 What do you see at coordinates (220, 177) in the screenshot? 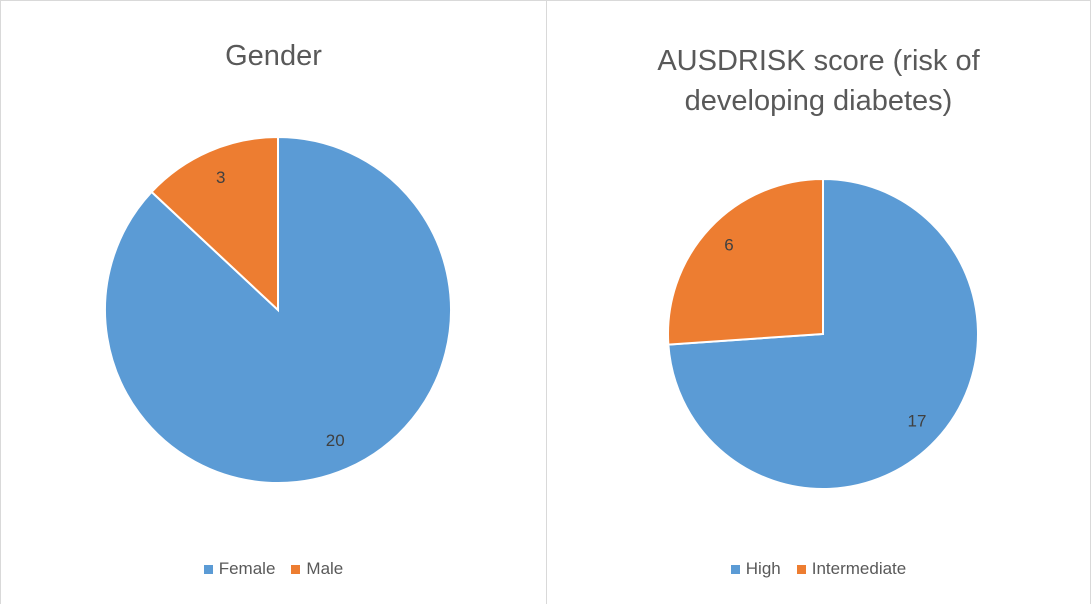
I see `data-label: 3` at bounding box center [220, 177].